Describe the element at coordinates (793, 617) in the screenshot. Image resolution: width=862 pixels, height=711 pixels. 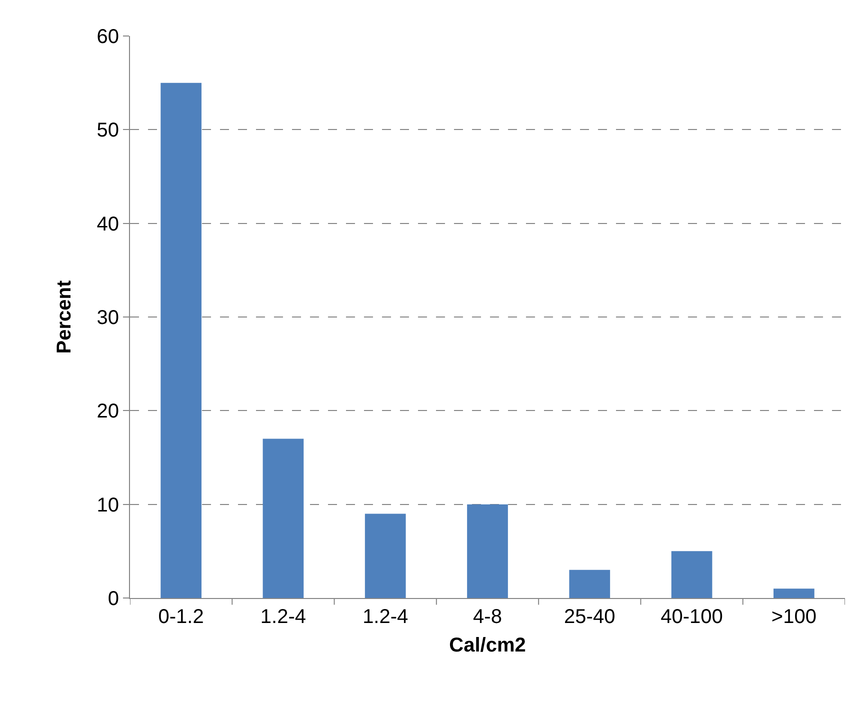
I see `x-tick-label: >100` at that location.